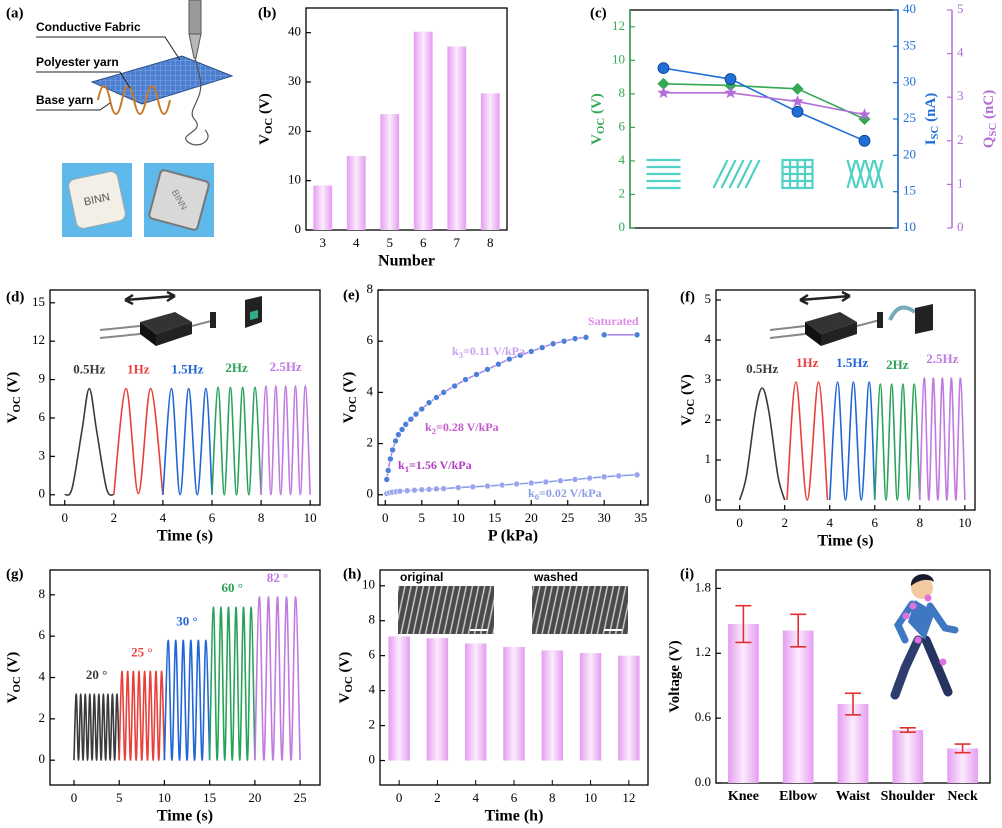  I want to click on axis-title-part: (nA), so click(931, 109).